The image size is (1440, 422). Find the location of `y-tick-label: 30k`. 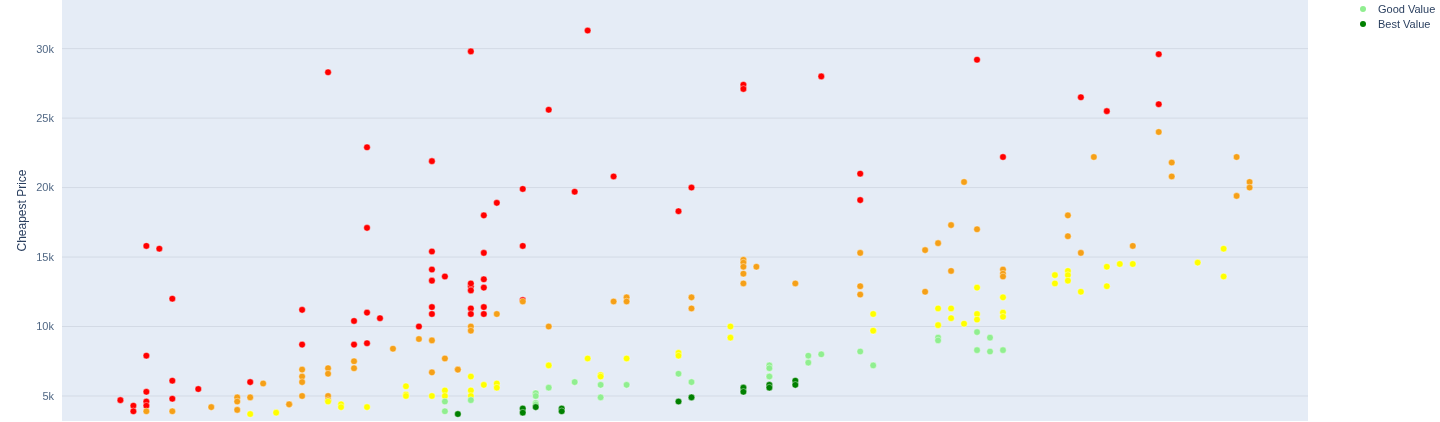

y-tick-label: 30k is located at coordinates (45, 48).